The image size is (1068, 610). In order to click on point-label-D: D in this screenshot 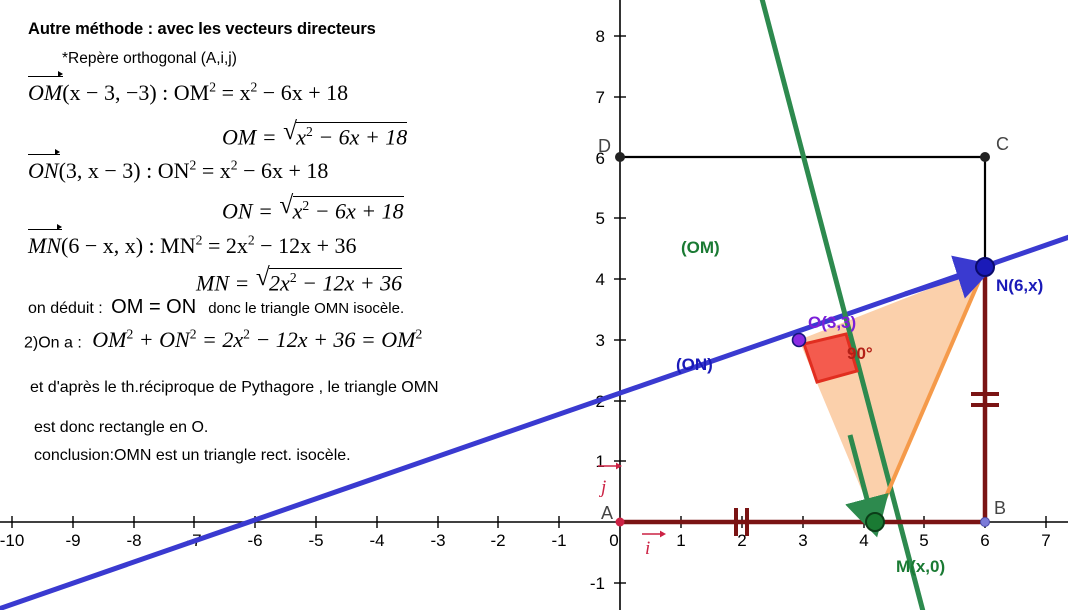, I will do `click(604, 146)`.